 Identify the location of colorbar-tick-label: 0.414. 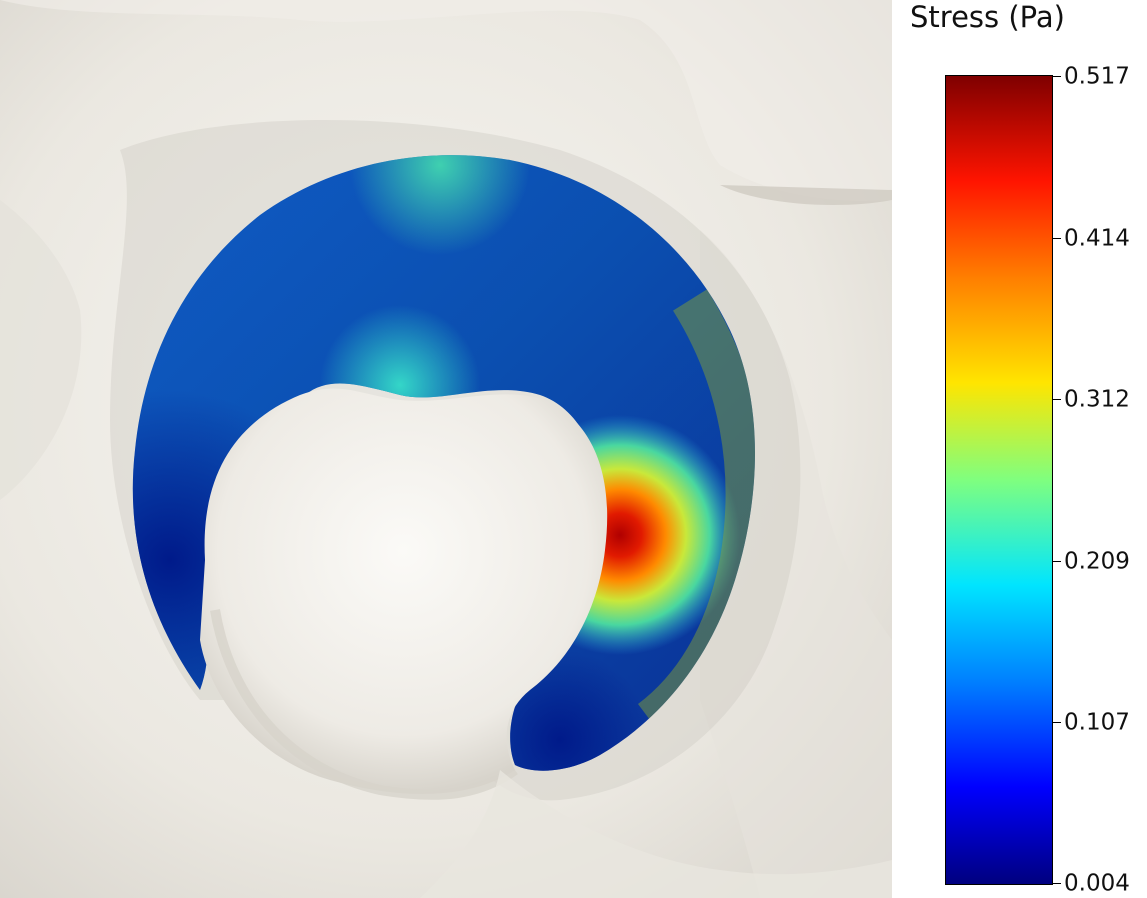
(1097, 238).